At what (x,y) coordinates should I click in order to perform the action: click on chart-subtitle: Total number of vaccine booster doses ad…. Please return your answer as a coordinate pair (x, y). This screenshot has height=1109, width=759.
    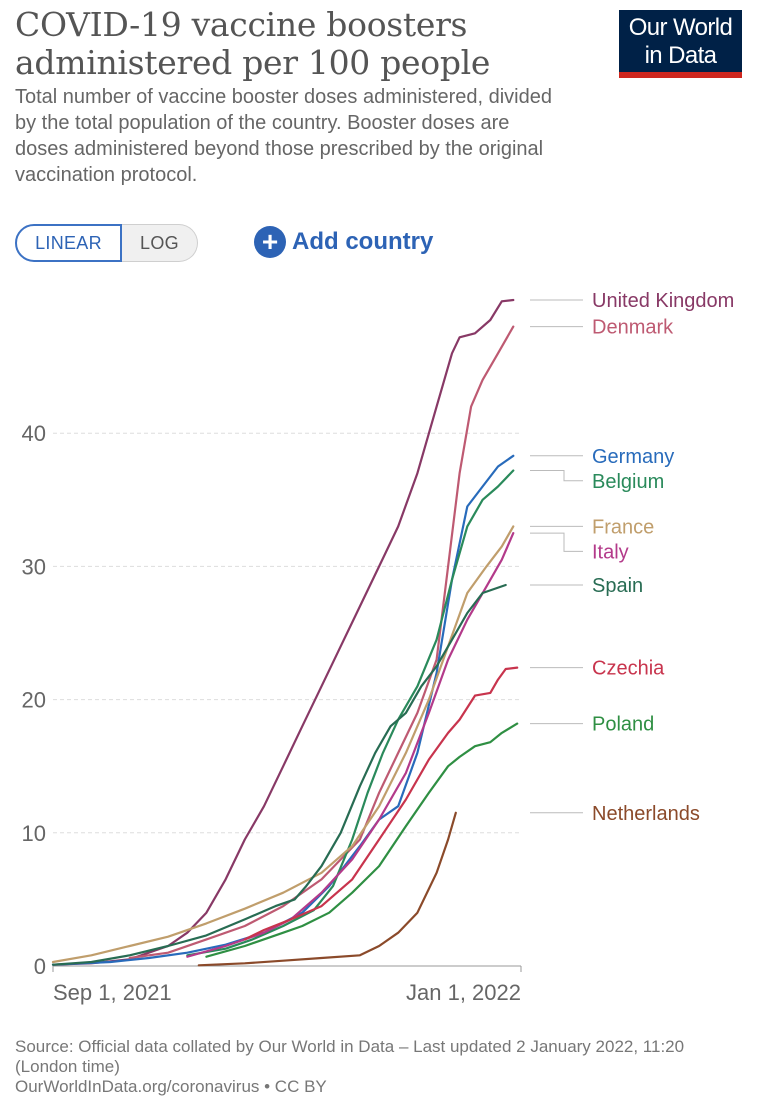
    Looking at the image, I should click on (283, 136).